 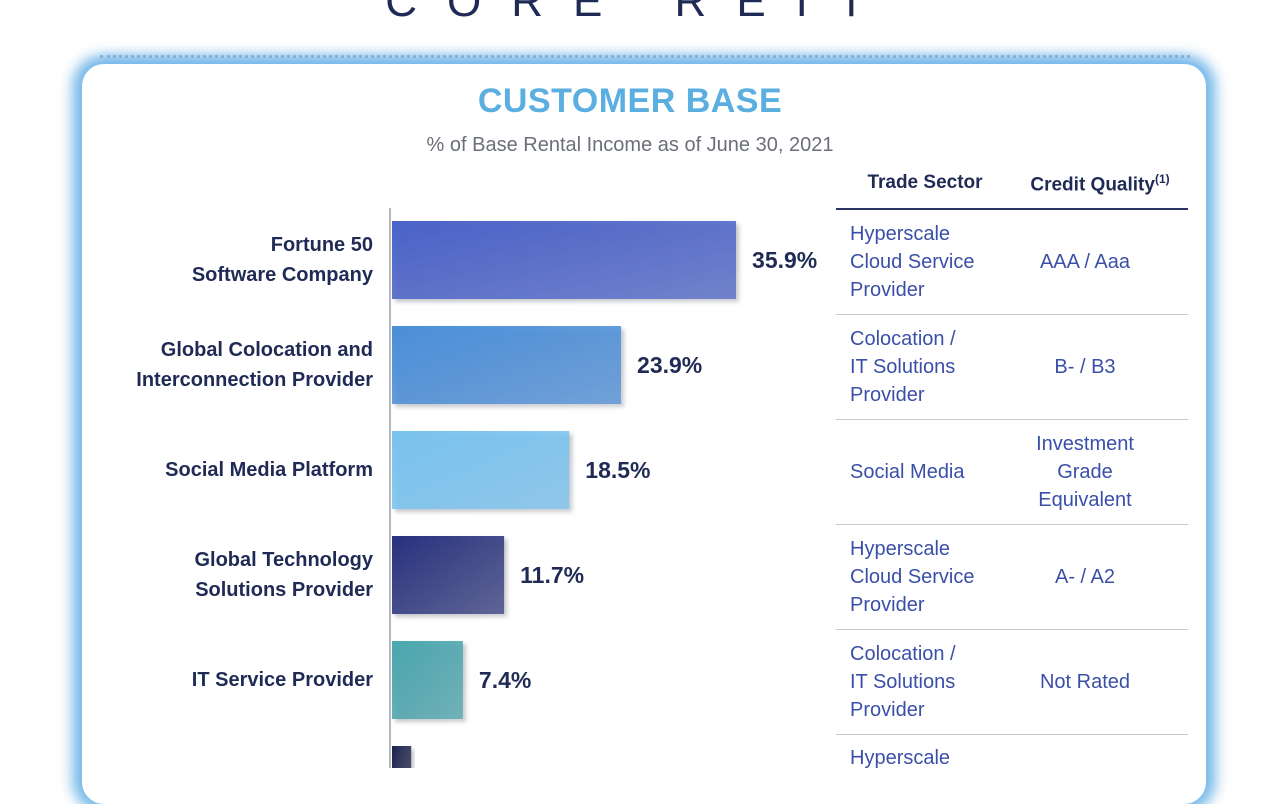 What do you see at coordinates (1012, 209) in the screenshot?
I see `table-header-rule` at bounding box center [1012, 209].